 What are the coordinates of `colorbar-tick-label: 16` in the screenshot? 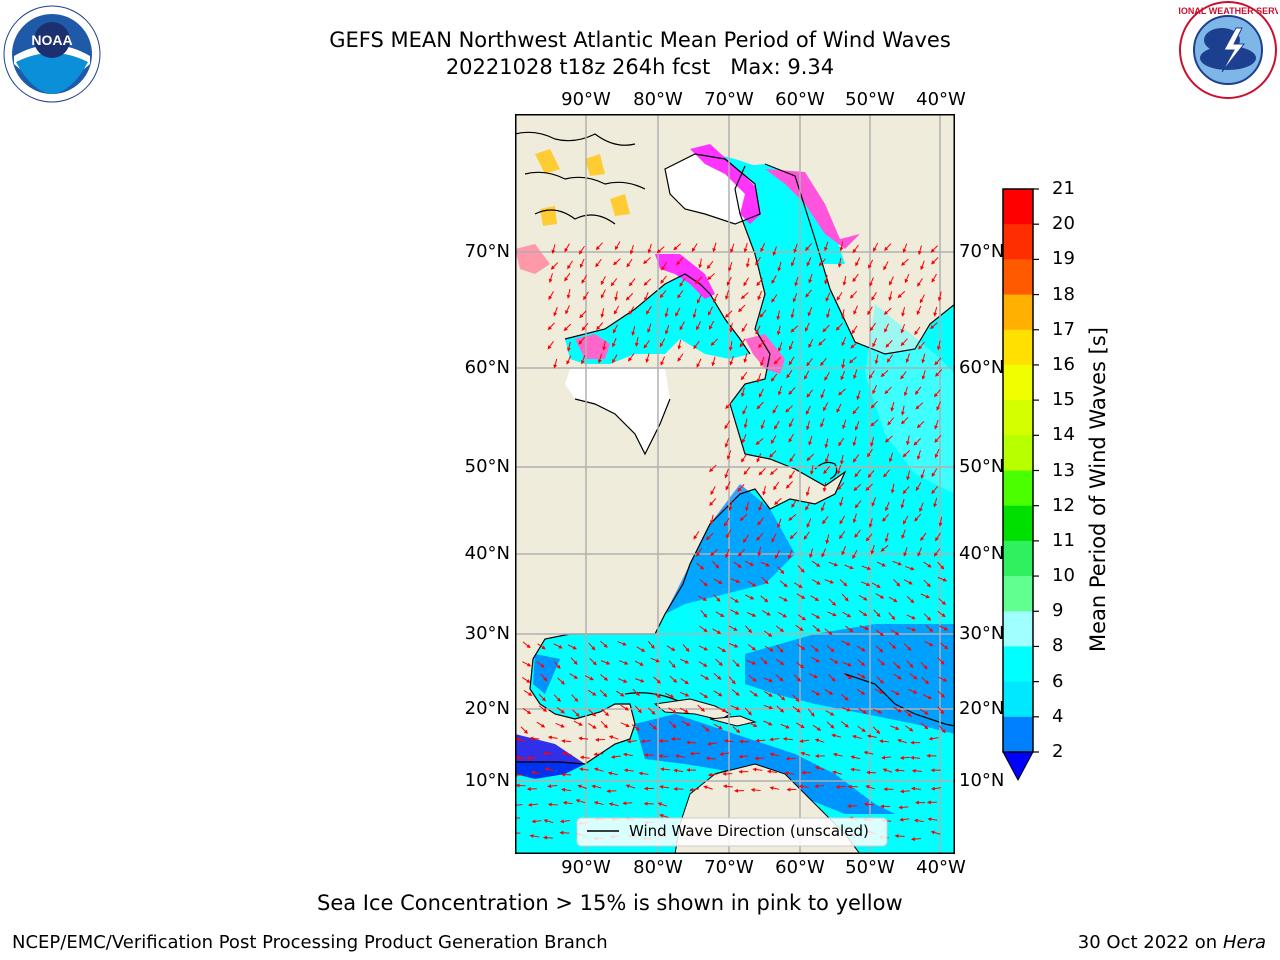 It's located at (1063, 364).